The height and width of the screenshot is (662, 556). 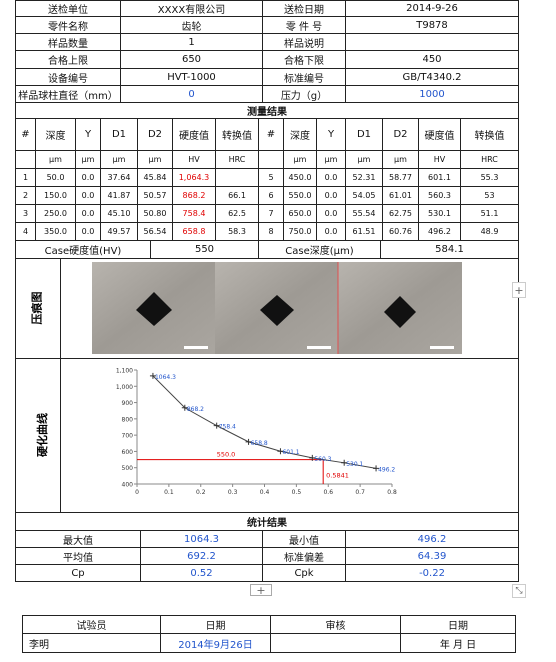 I want to click on data-cell: 55.3, so click(x=489, y=177).